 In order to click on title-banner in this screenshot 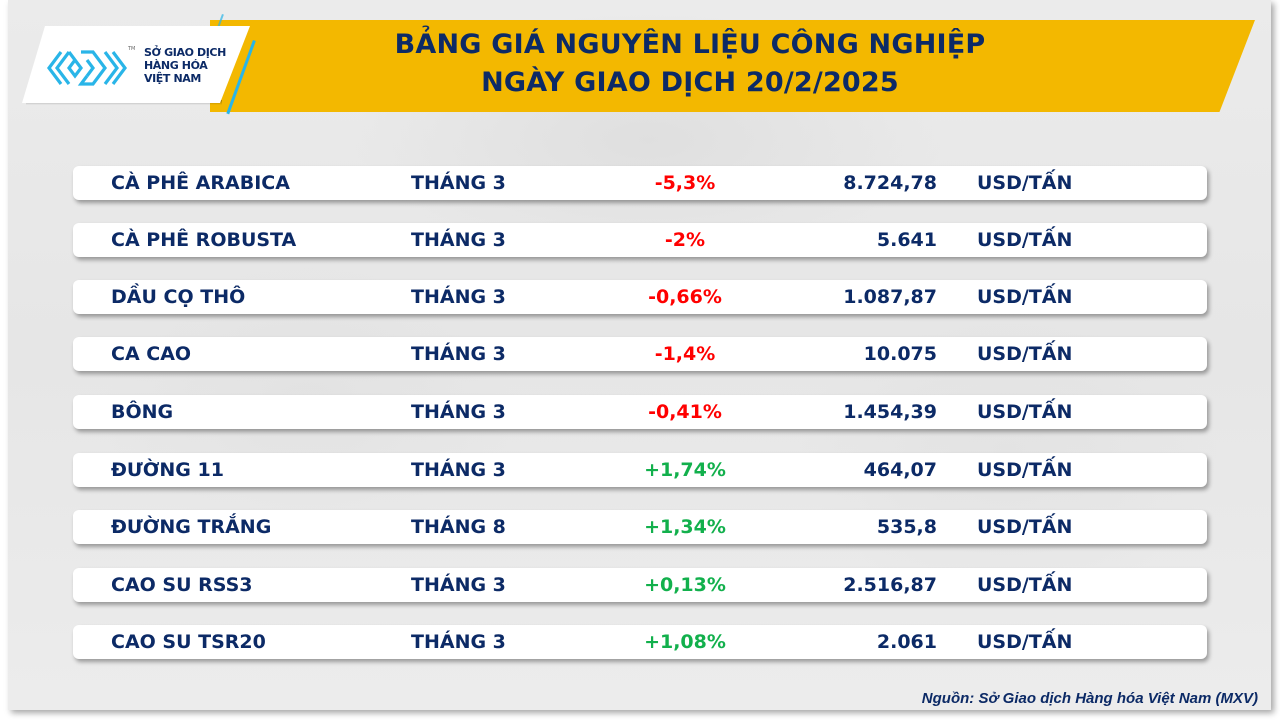, I will do `click(732, 66)`.